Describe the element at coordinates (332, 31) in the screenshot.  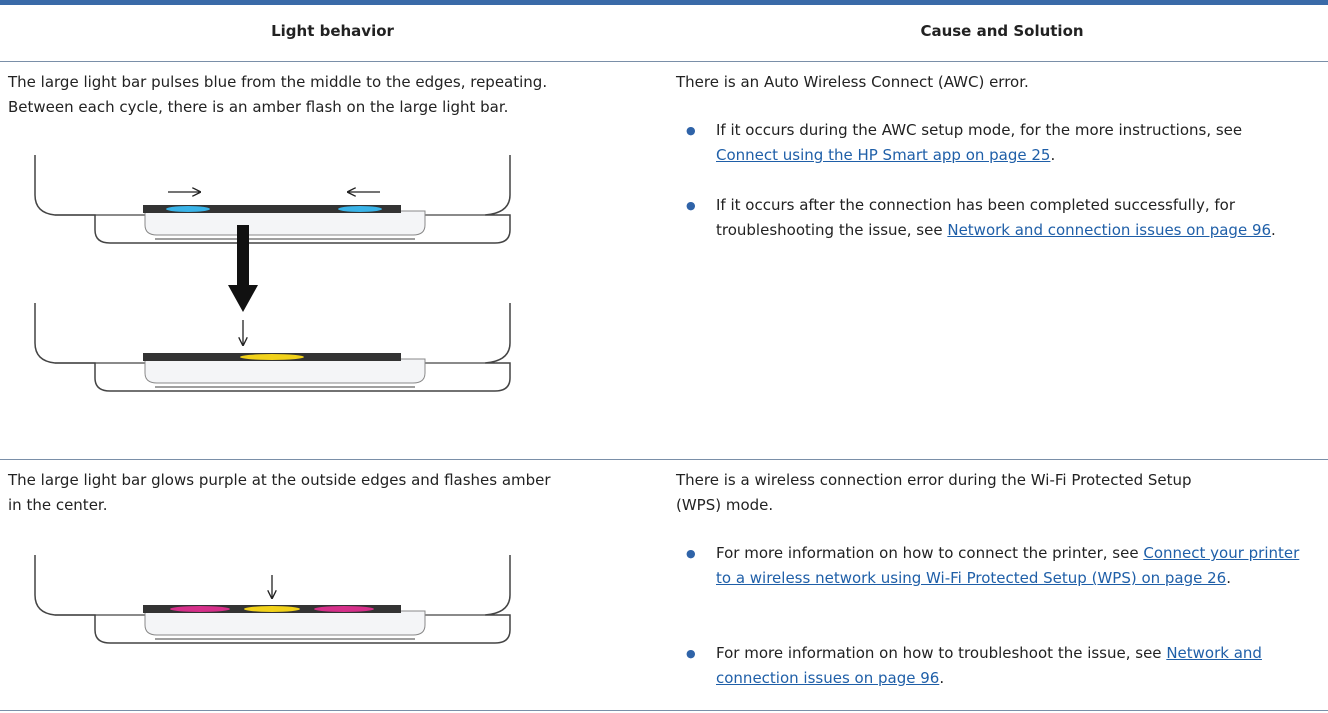
I see `header: Light behavior` at that location.